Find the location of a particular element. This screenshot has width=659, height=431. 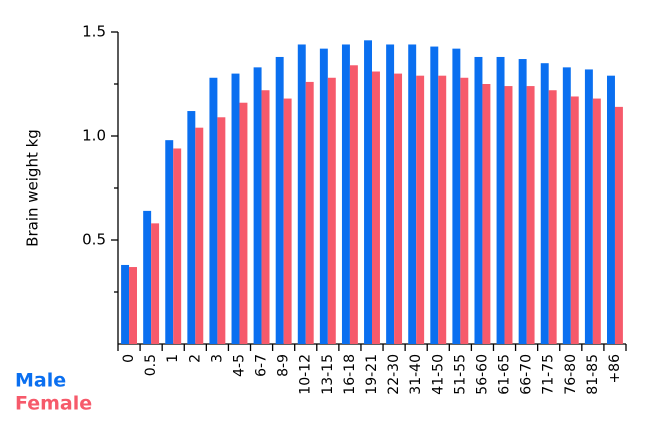

x-tick-label: 31-40 is located at coordinates (416, 374).